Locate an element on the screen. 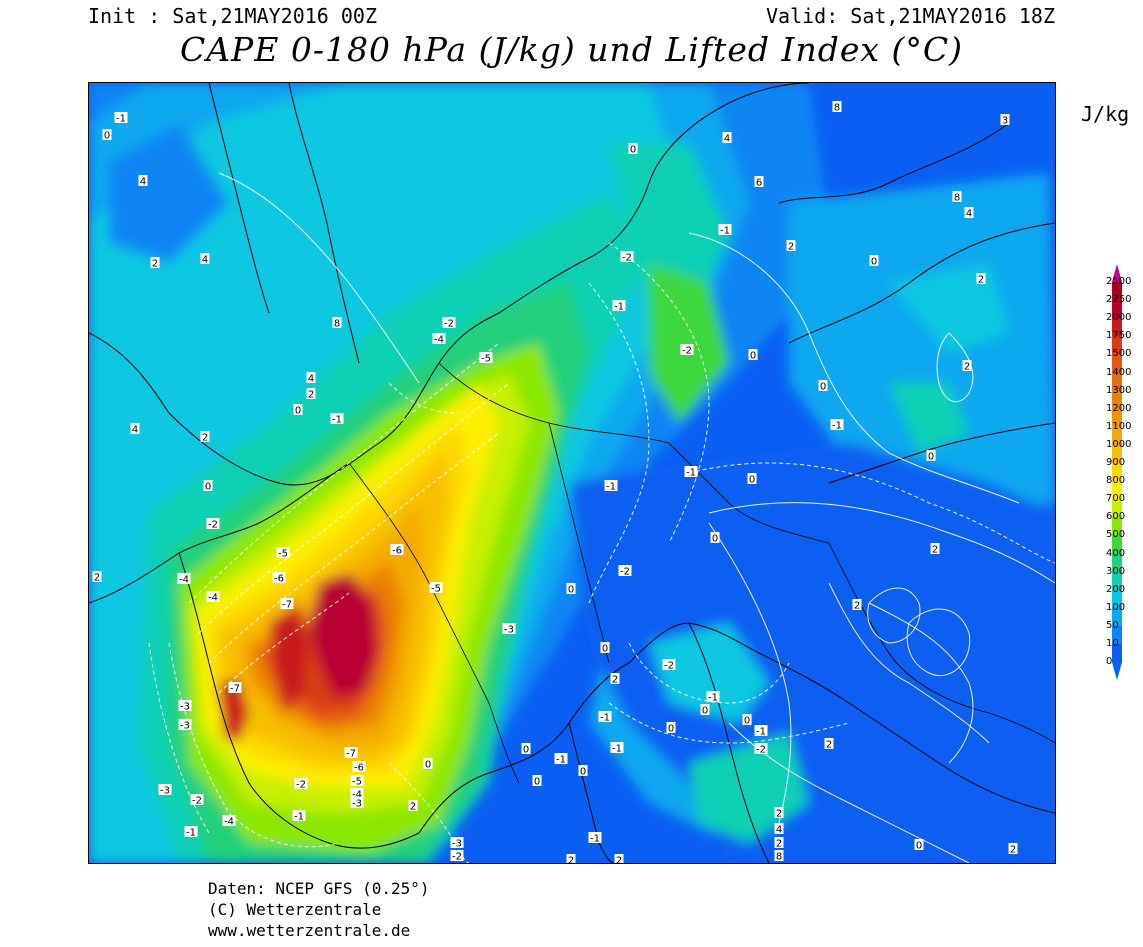 This screenshot has height=947, width=1143. li-label: -3 is located at coordinates (185, 707).